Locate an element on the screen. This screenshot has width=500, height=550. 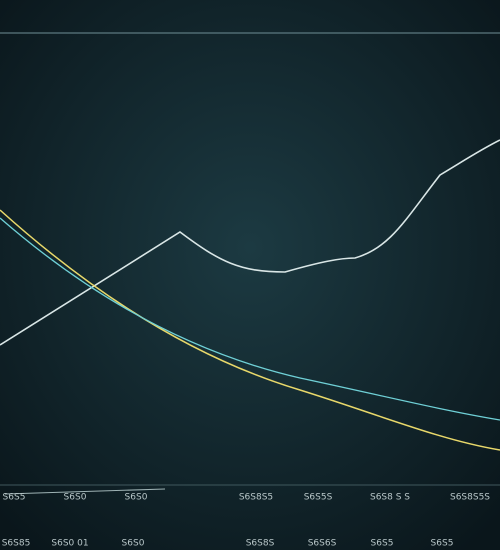
axis-label: S6S8S5 is located at coordinates (256, 498).